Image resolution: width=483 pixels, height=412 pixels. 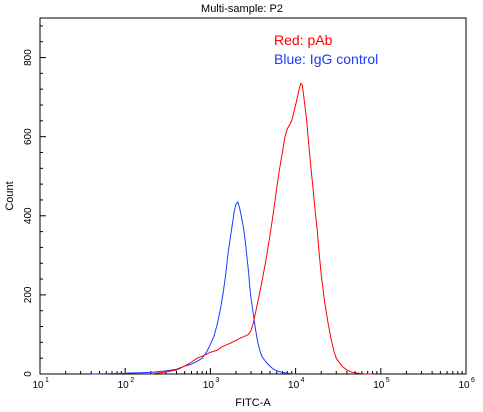 I want to click on legend-entry-red: Red: pAb, so click(x=303, y=40).